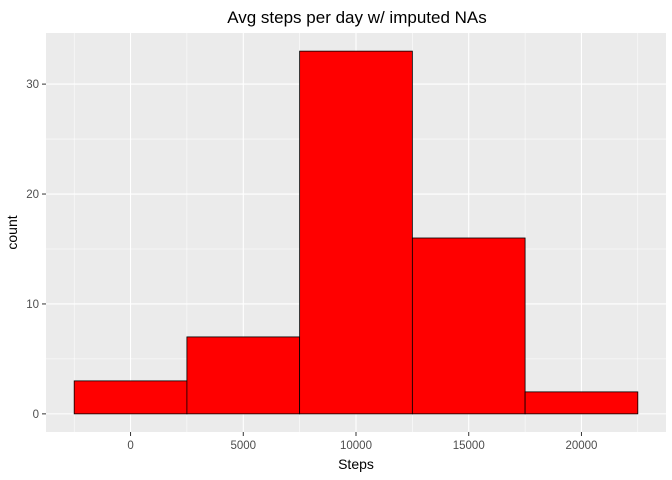 The height and width of the screenshot is (480, 672). Describe the element at coordinates (36, 250) in the screenshot. I see `y-axis-ticks: 0 10 20 30` at that location.